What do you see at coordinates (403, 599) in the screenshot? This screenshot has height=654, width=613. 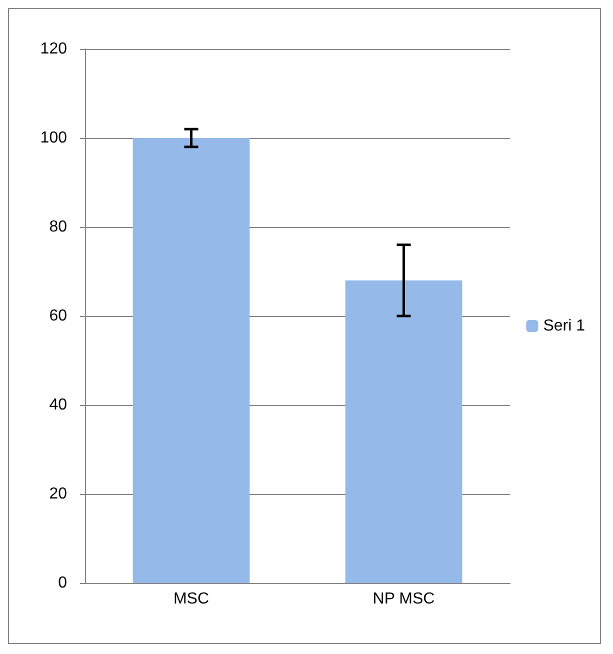 I see `x-tick-label: NP MSC` at bounding box center [403, 599].